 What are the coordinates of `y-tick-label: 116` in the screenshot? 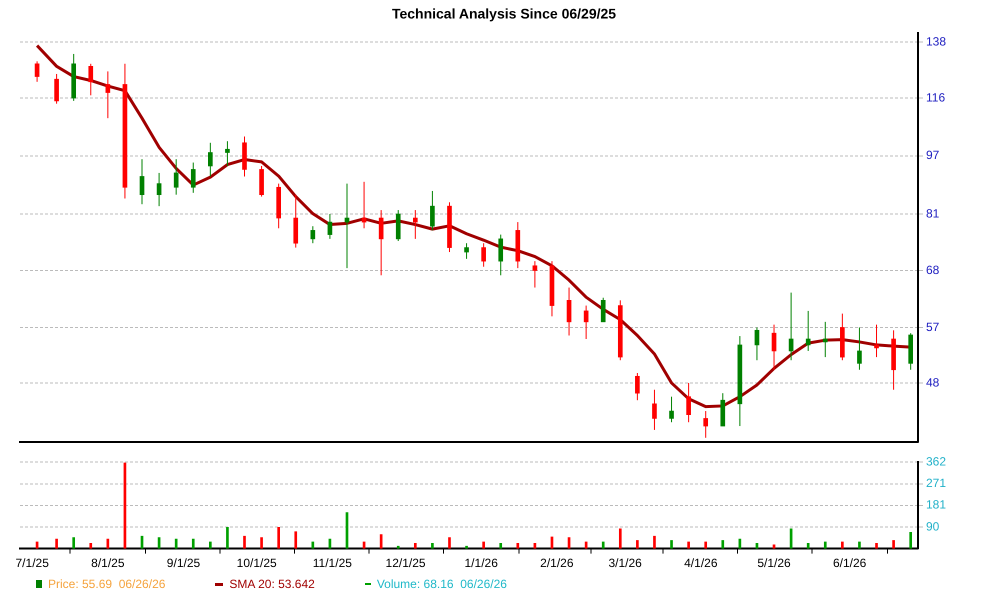 It's located at (936, 97).